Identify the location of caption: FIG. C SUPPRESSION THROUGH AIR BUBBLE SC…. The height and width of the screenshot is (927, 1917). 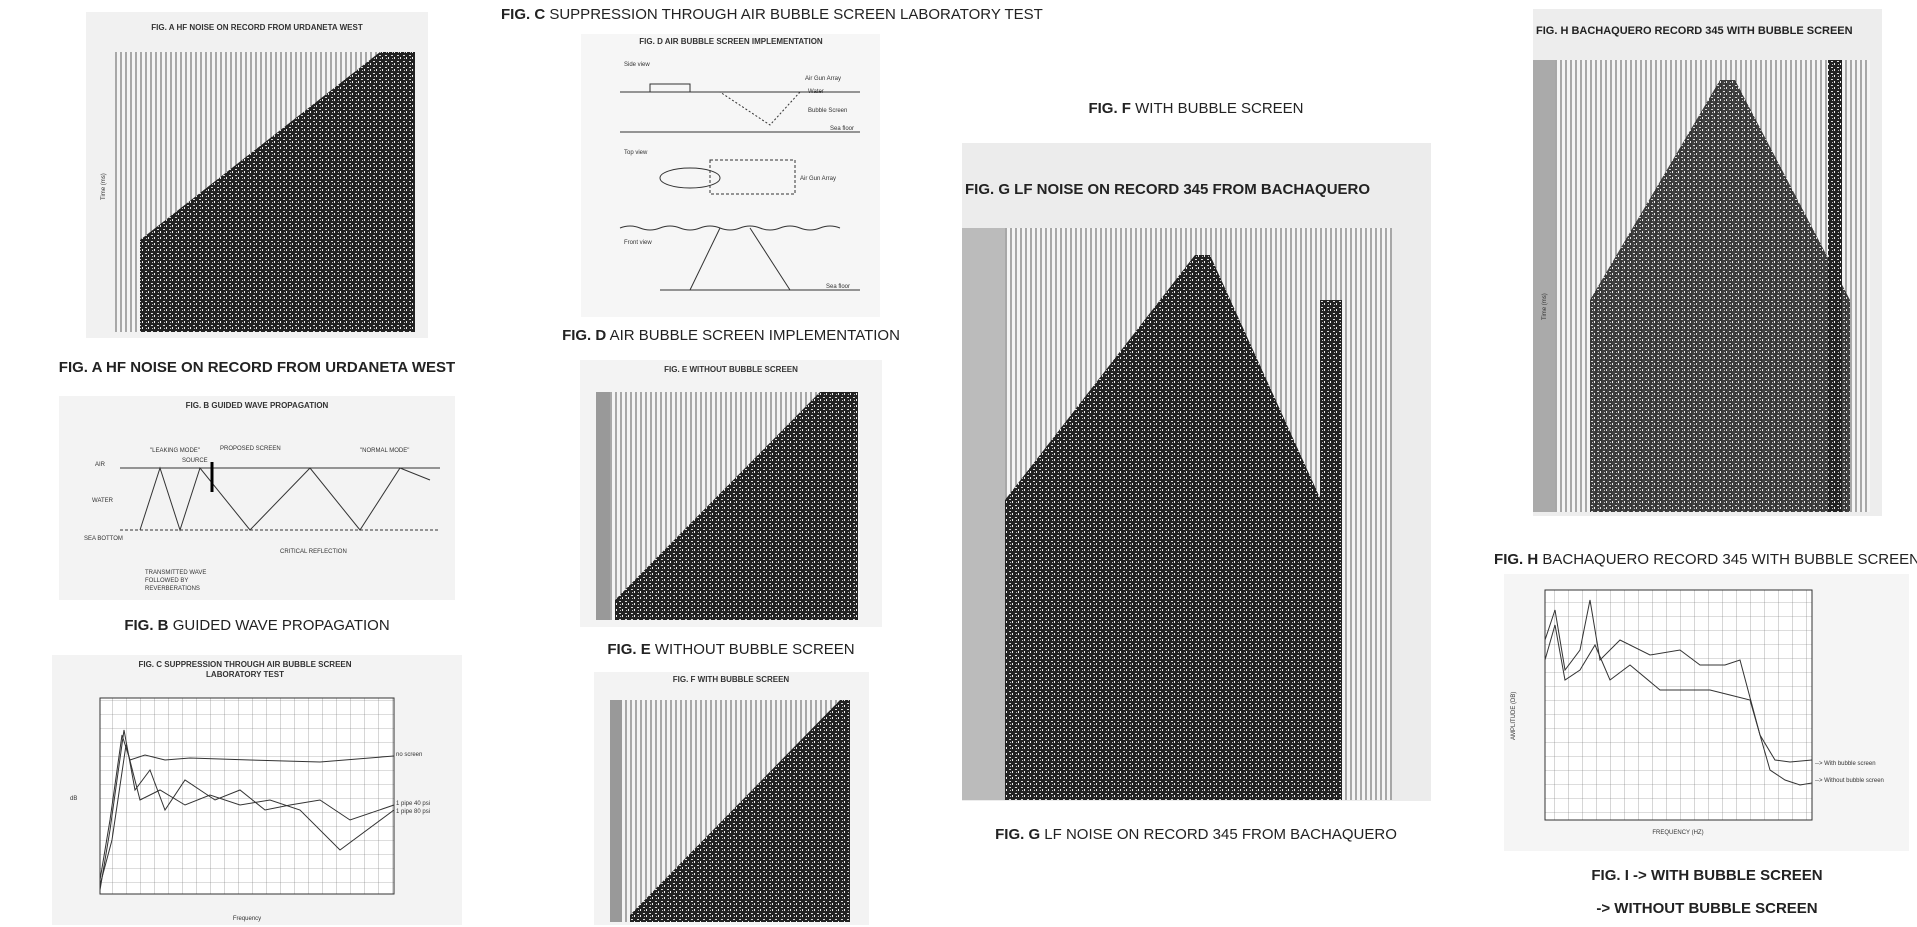
(772, 14).